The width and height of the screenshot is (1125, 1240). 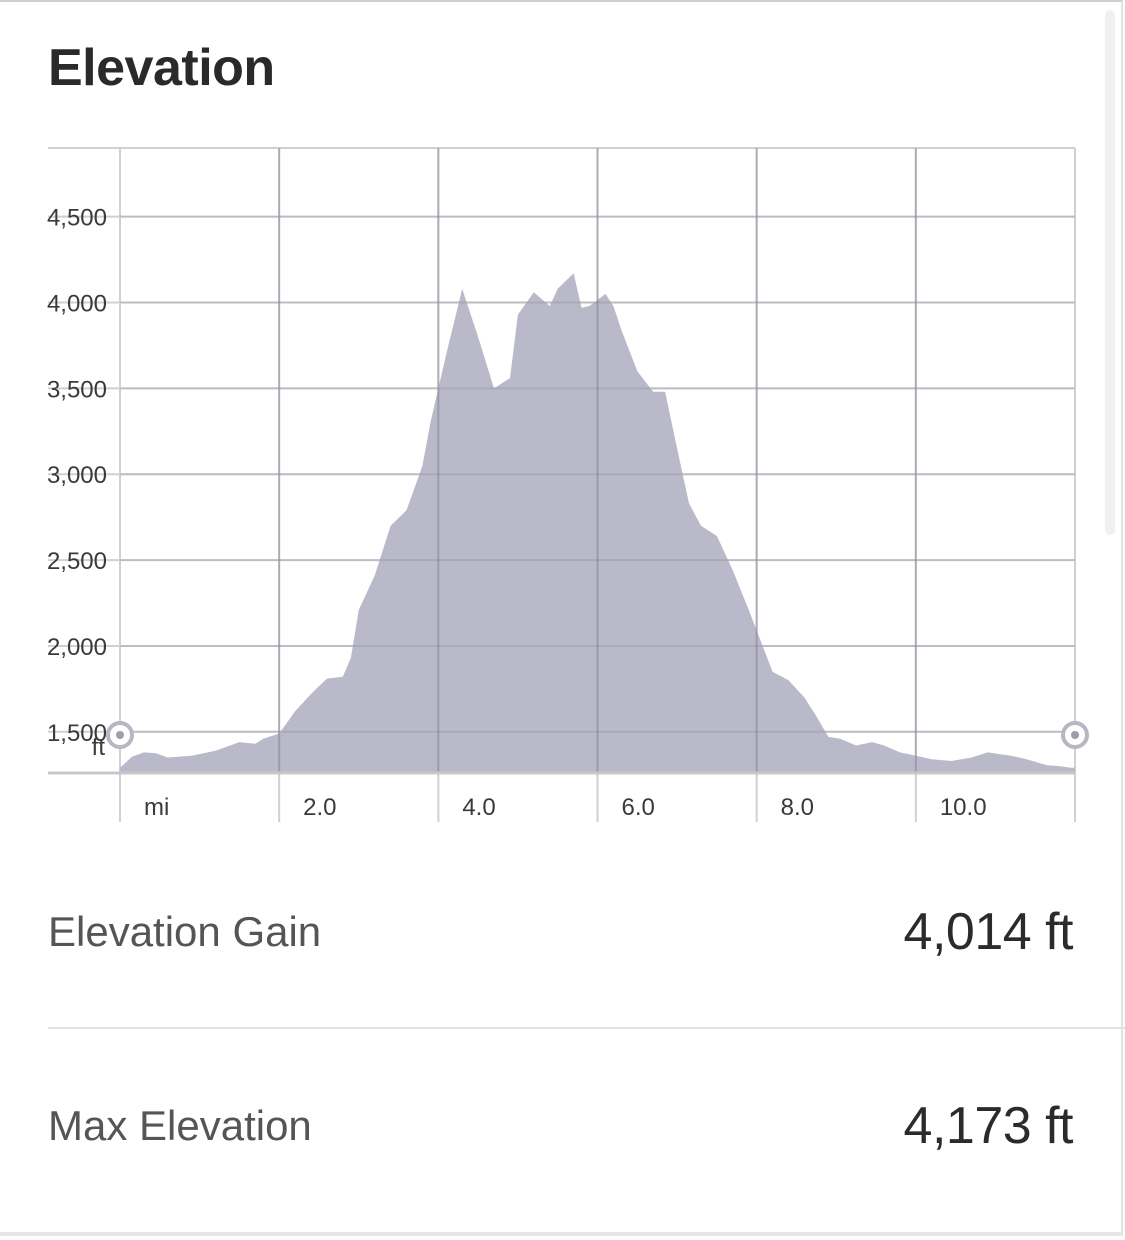 What do you see at coordinates (77, 647) in the screenshot?
I see `y-tick-label: 2,000` at bounding box center [77, 647].